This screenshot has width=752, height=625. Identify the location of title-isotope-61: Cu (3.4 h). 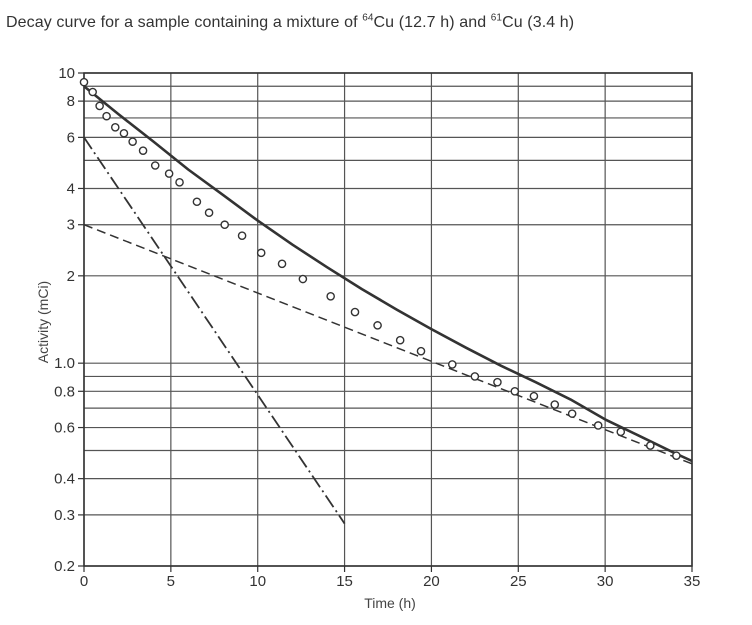
(538, 22).